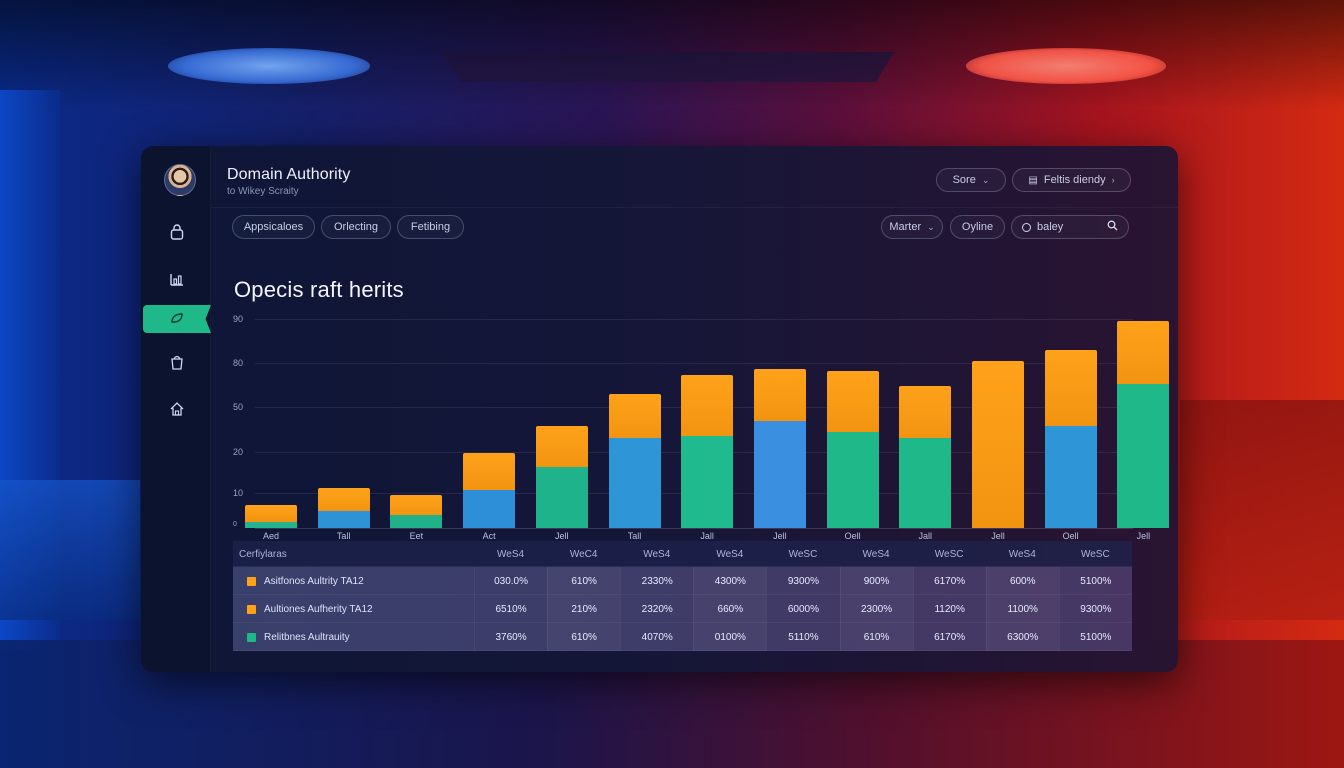 The width and height of the screenshot is (1344, 768). I want to click on avatar, so click(180, 180).